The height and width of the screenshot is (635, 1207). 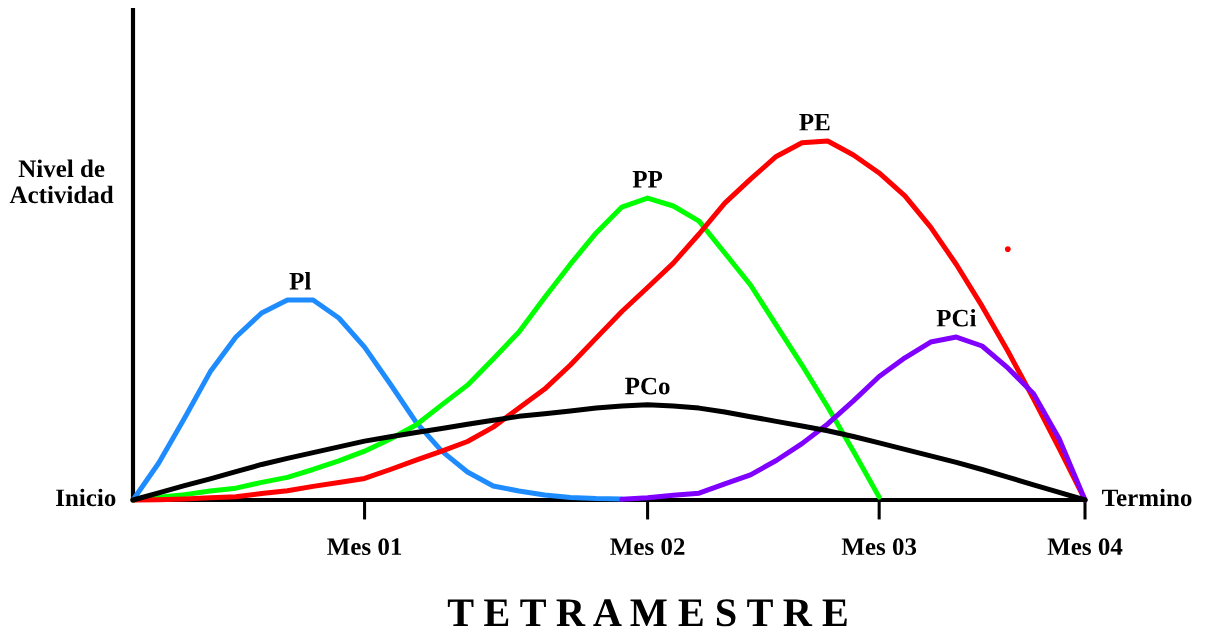 What do you see at coordinates (300, 281) in the screenshot?
I see `series-label: Pl` at bounding box center [300, 281].